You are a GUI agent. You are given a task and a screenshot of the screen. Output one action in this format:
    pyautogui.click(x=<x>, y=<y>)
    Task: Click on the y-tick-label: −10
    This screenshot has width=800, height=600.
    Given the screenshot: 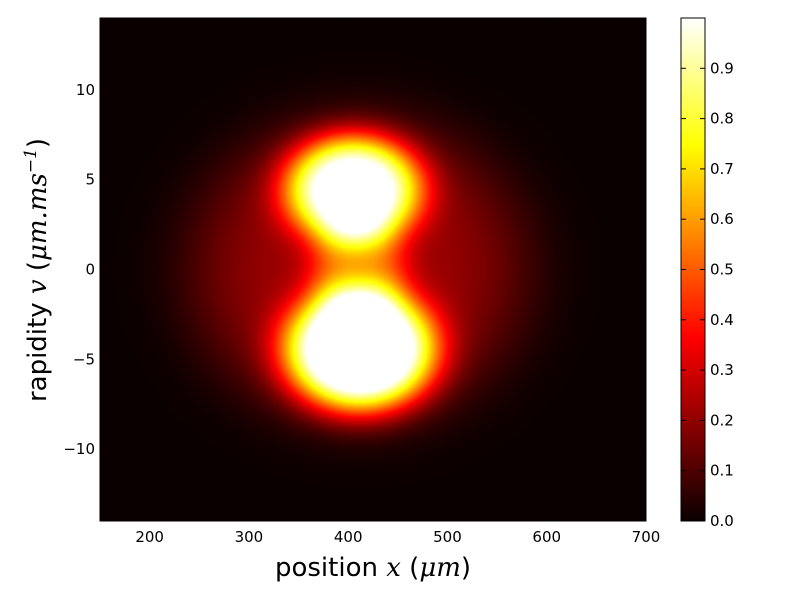 What is the action you would take?
    pyautogui.click(x=79, y=449)
    